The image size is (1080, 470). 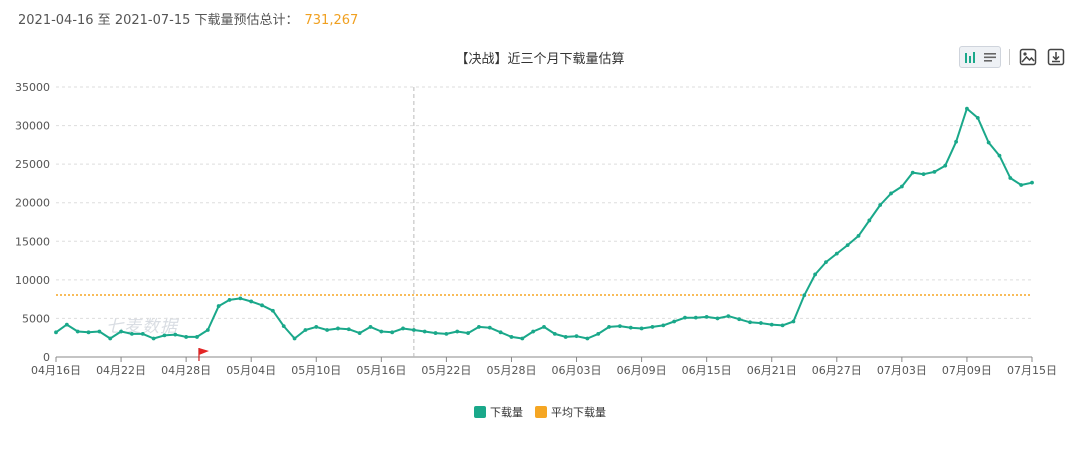 What do you see at coordinates (36, 318) in the screenshot?
I see `y-tick-label: 5000` at bounding box center [36, 318].